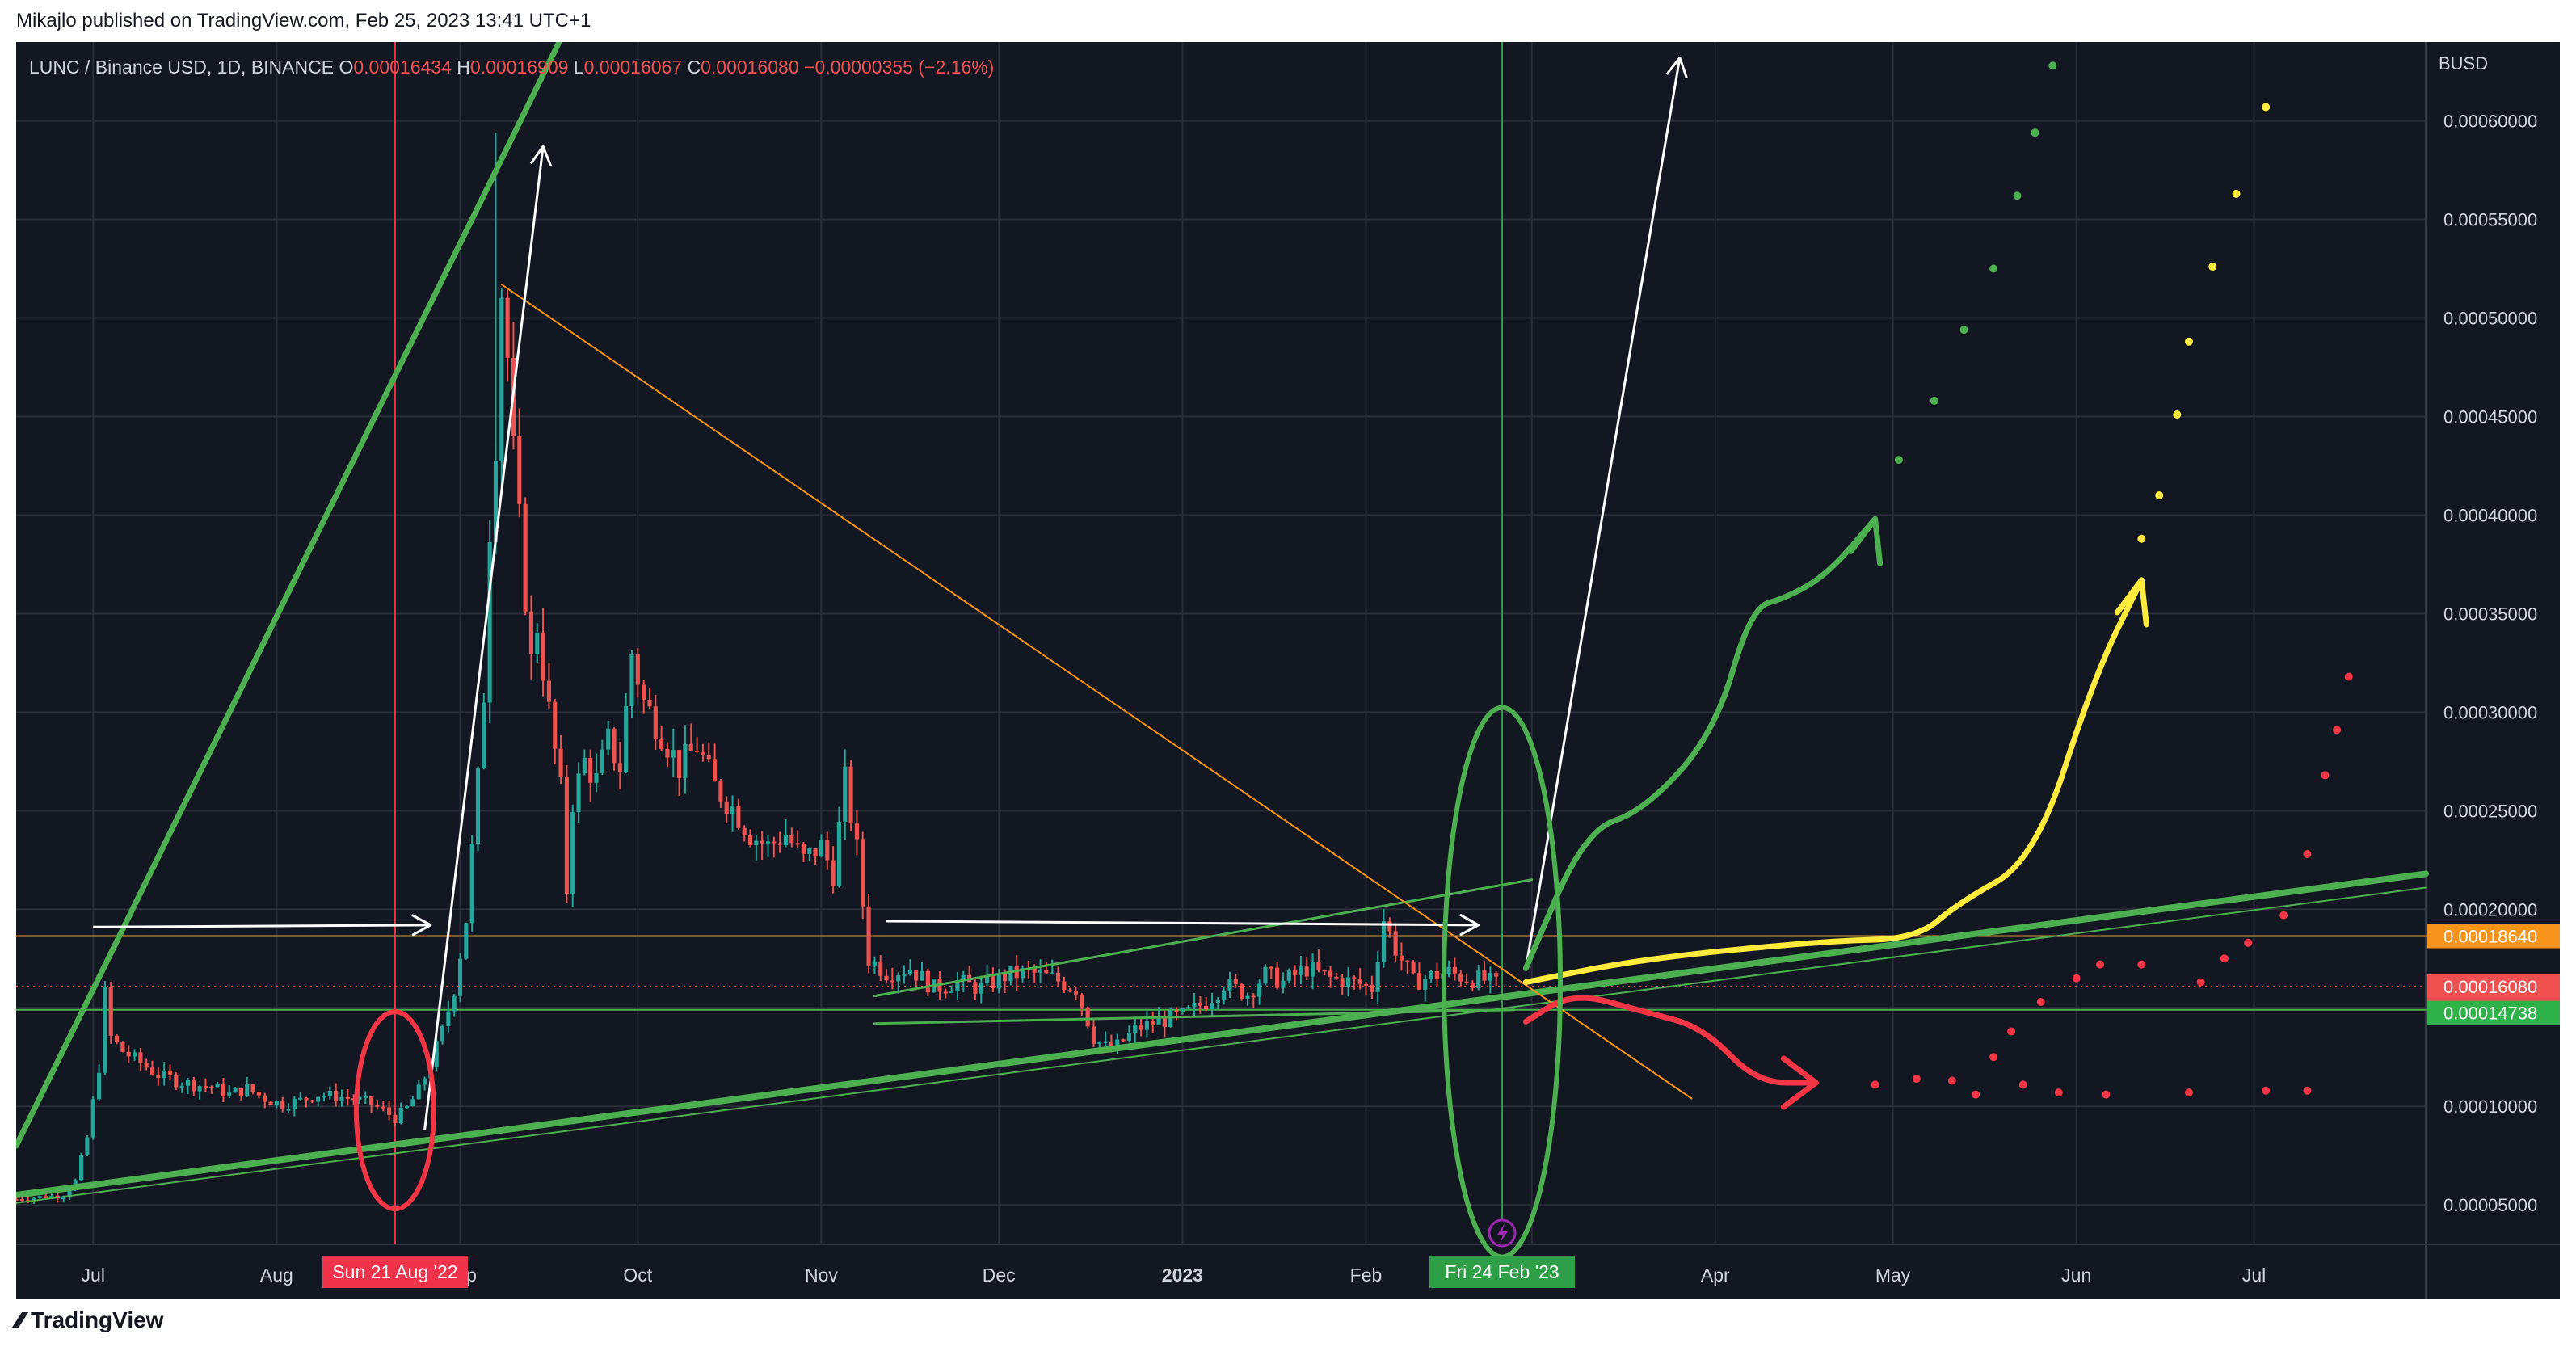 The width and height of the screenshot is (2576, 1351). What do you see at coordinates (20, 1319) in the screenshot?
I see `tradingview-logo-icon: ⁄⁄⁄` at bounding box center [20, 1319].